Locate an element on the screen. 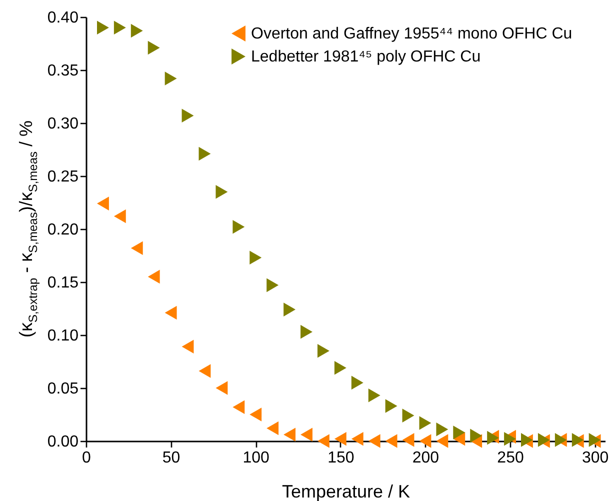 The height and width of the screenshot is (501, 611). y-tick-label: 0.40 is located at coordinates (63, 18).